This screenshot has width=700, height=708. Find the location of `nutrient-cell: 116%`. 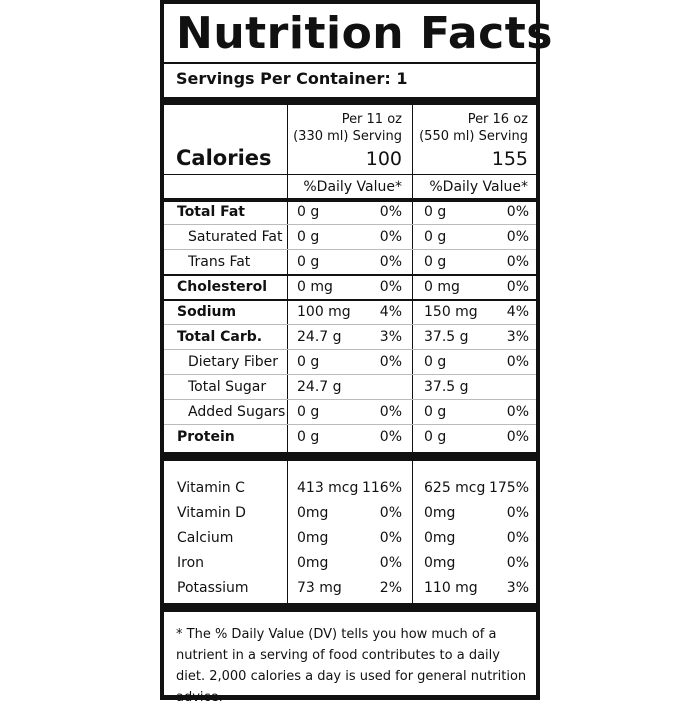

nutrient-cell: 116% is located at coordinates (381, 488).